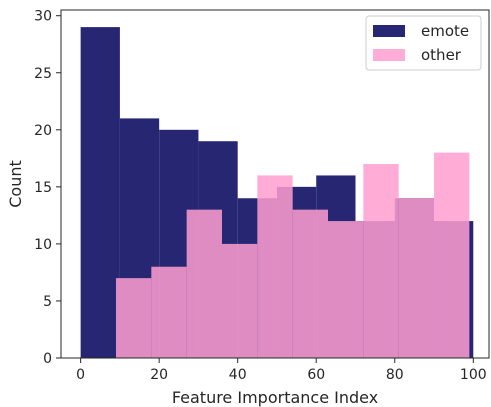 This screenshot has height=407, width=491. Describe the element at coordinates (159, 375) in the screenshot. I see `x-tick-label: 20` at that location.